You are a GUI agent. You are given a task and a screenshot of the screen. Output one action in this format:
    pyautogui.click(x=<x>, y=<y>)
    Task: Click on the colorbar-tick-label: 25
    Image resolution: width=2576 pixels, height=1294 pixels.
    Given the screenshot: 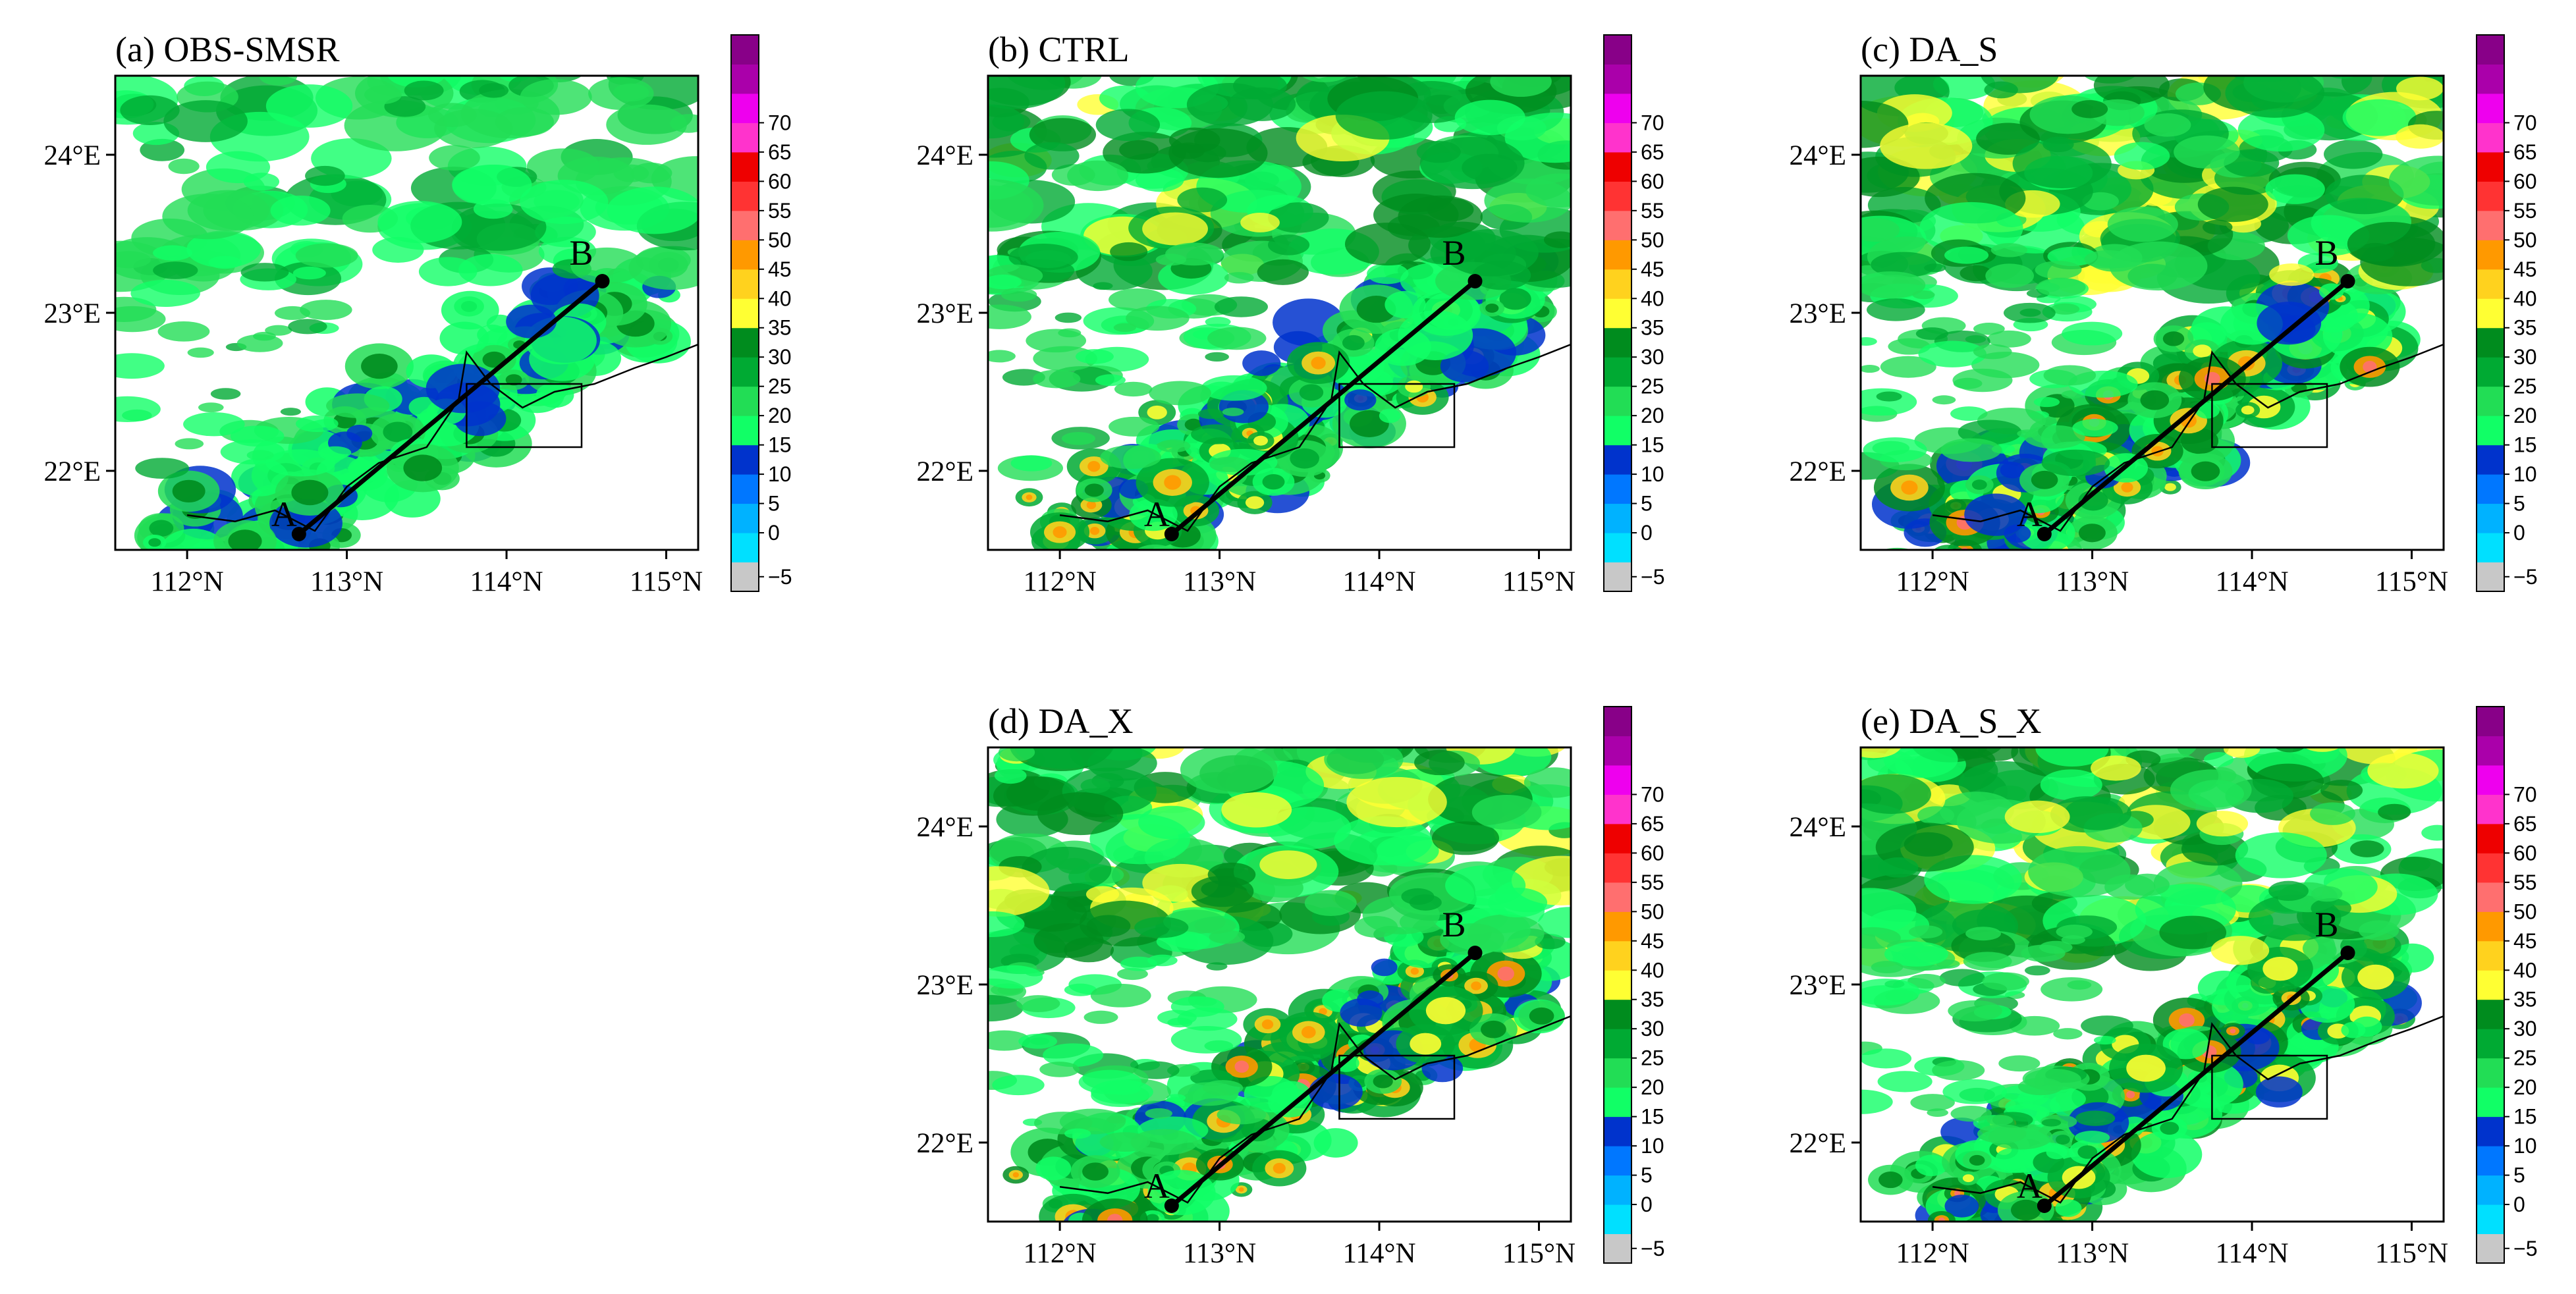 What is the action you would take?
    pyautogui.click(x=1652, y=387)
    